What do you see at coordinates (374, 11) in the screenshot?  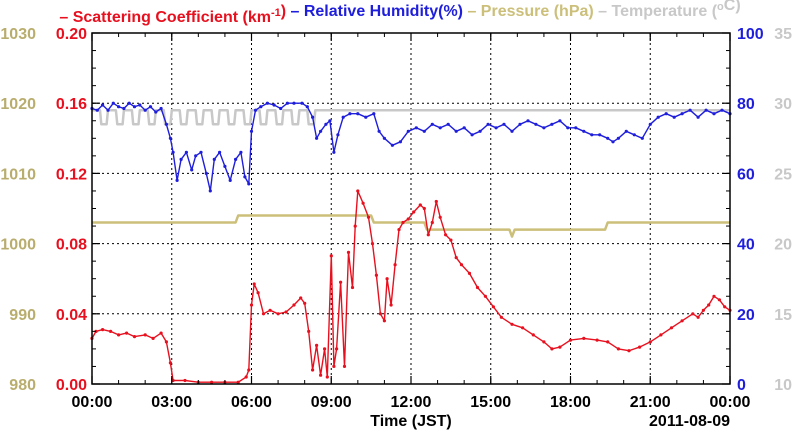 I see `legend-item: – Relative Humidity(%)` at bounding box center [374, 11].